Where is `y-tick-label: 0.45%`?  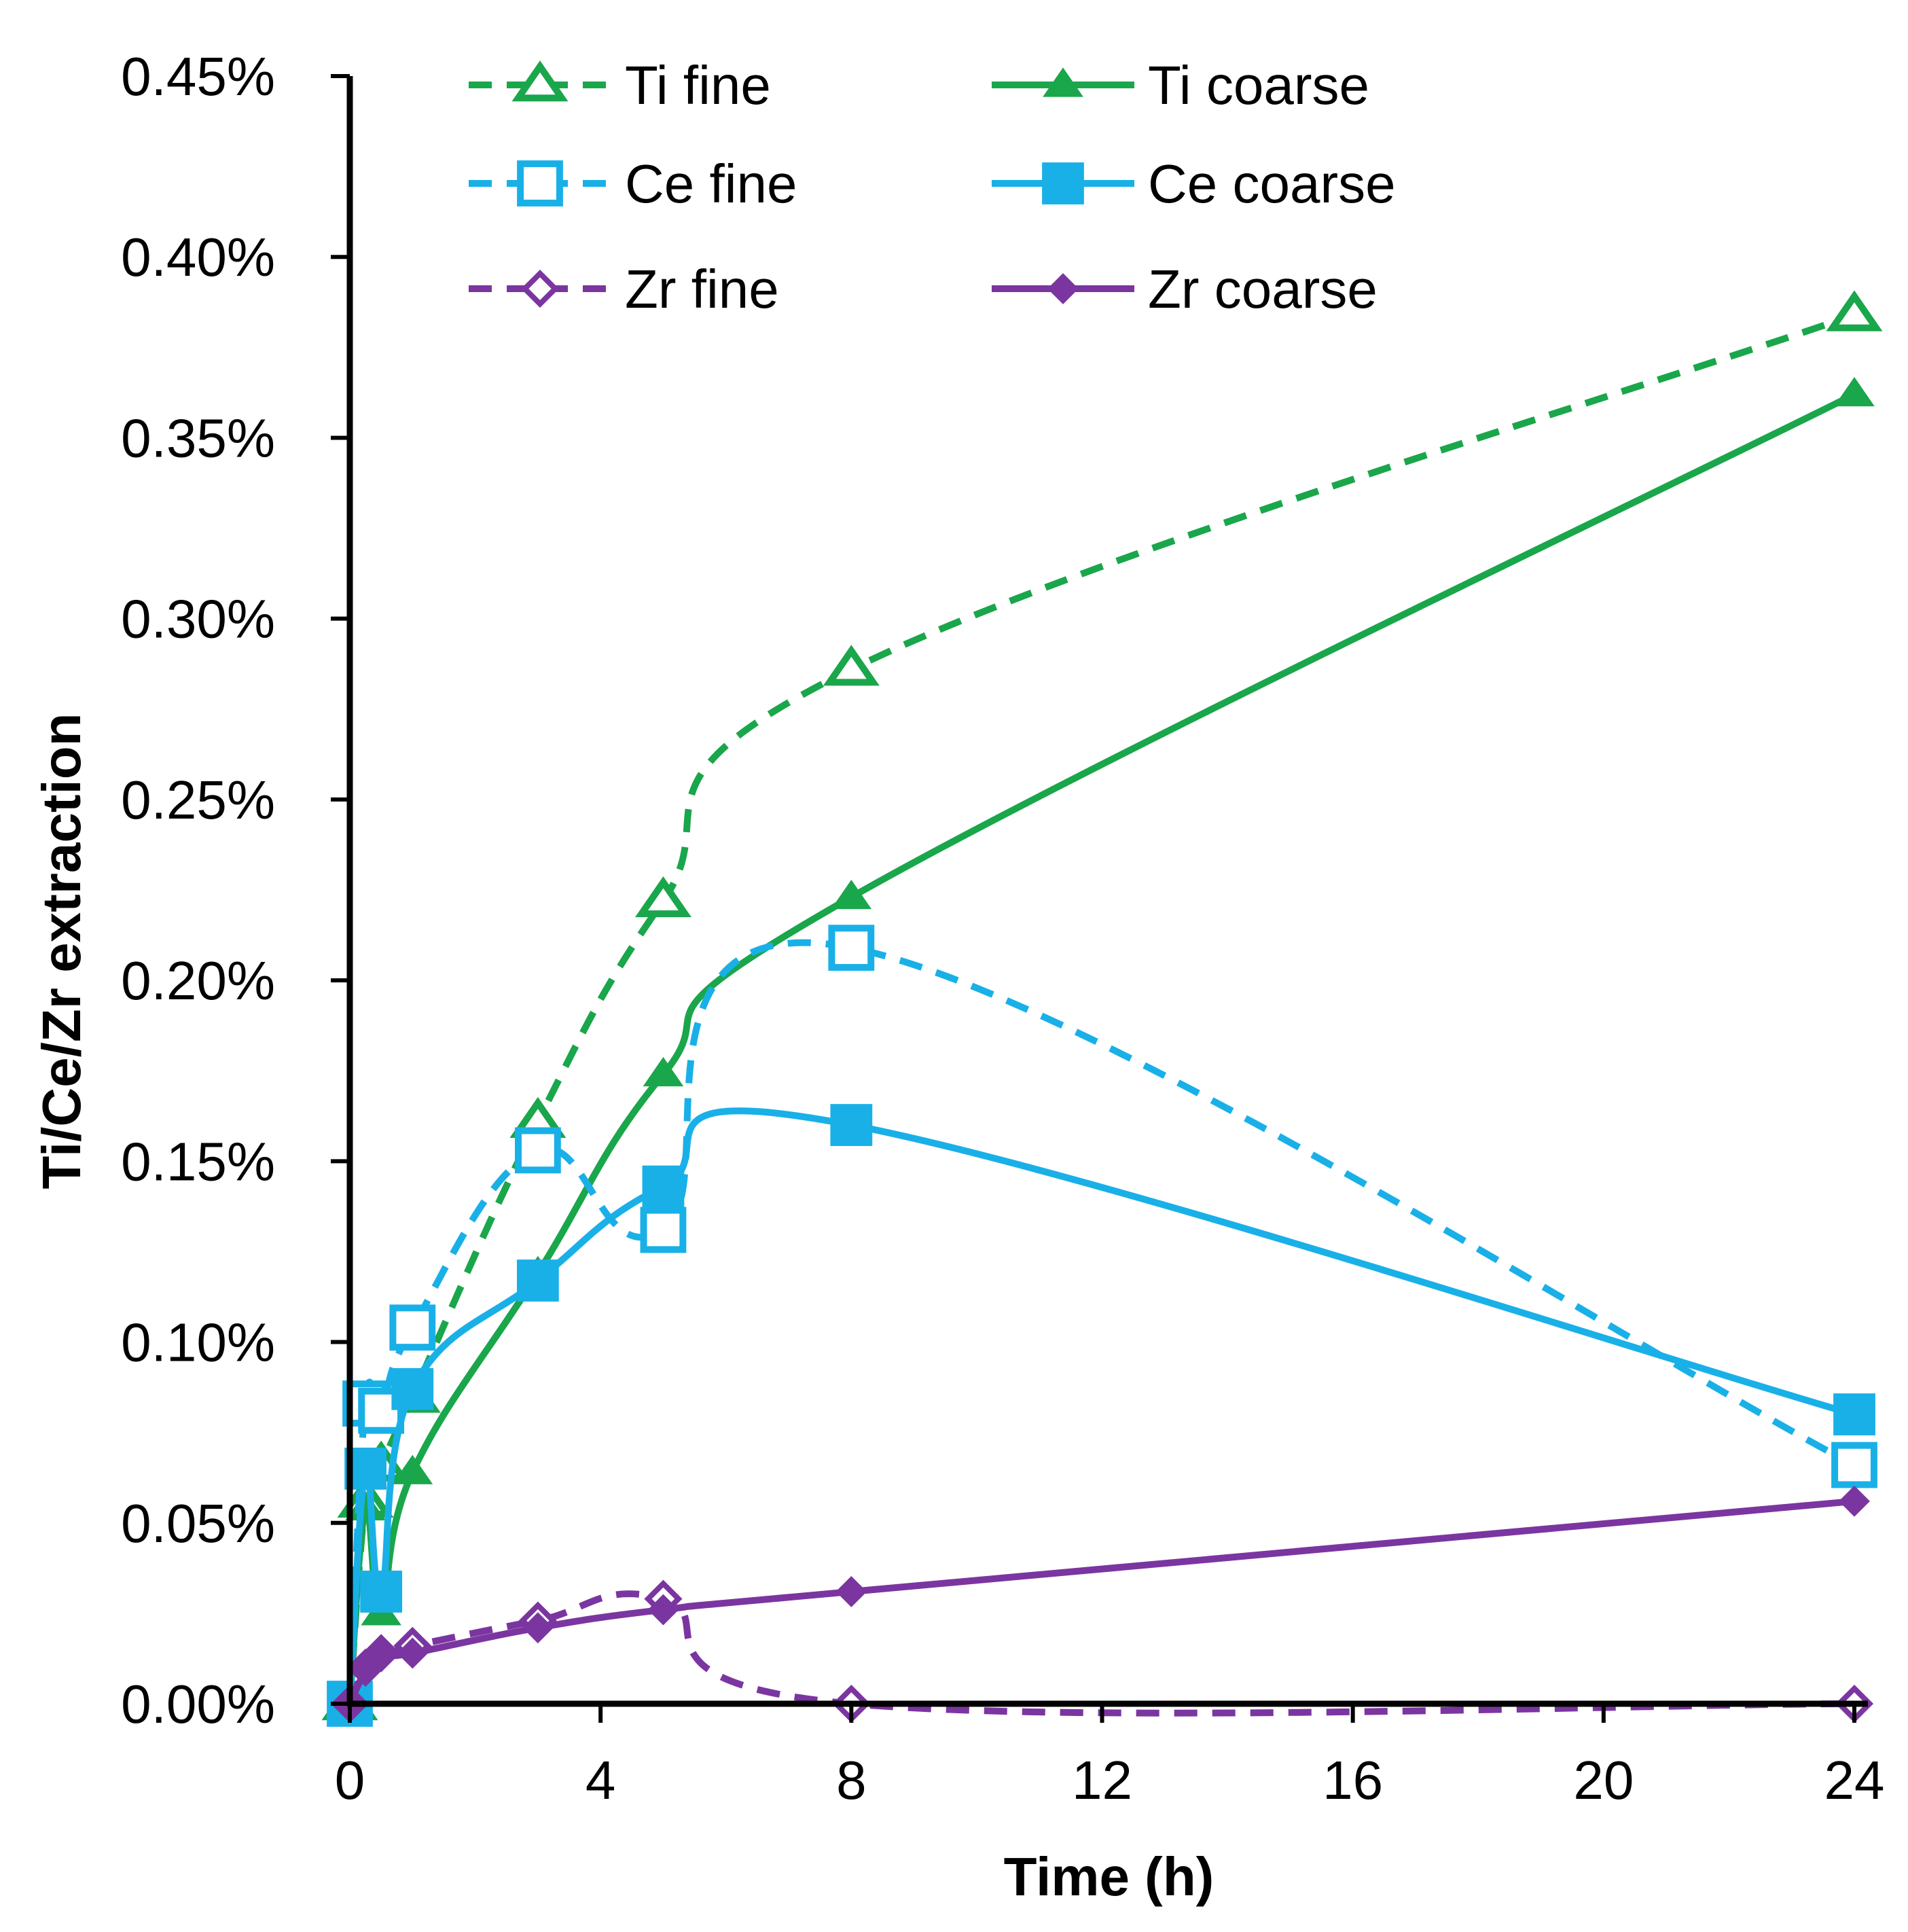
y-tick-label: 0.45% is located at coordinates (198, 76).